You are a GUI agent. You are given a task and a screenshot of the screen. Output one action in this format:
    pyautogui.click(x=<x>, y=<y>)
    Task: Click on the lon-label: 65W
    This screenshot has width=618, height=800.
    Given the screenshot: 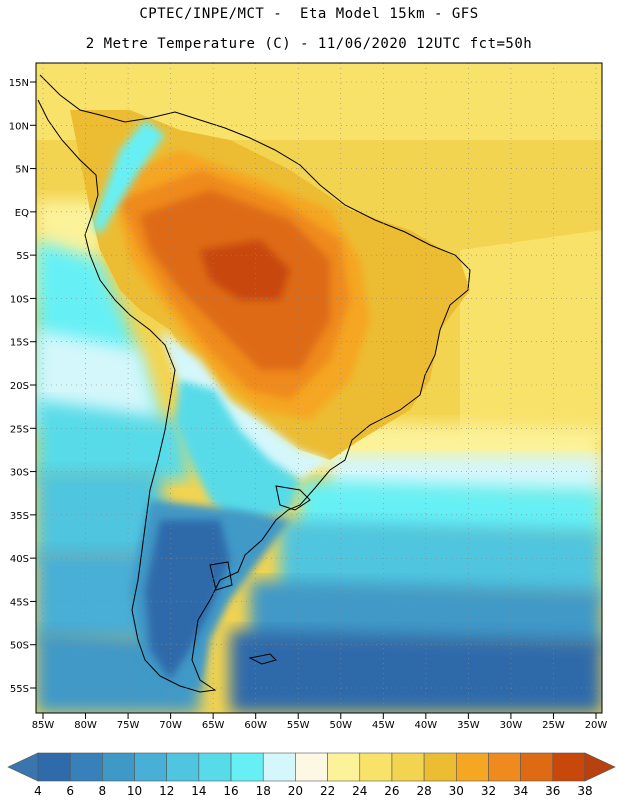 What is the action you would take?
    pyautogui.click(x=213, y=725)
    